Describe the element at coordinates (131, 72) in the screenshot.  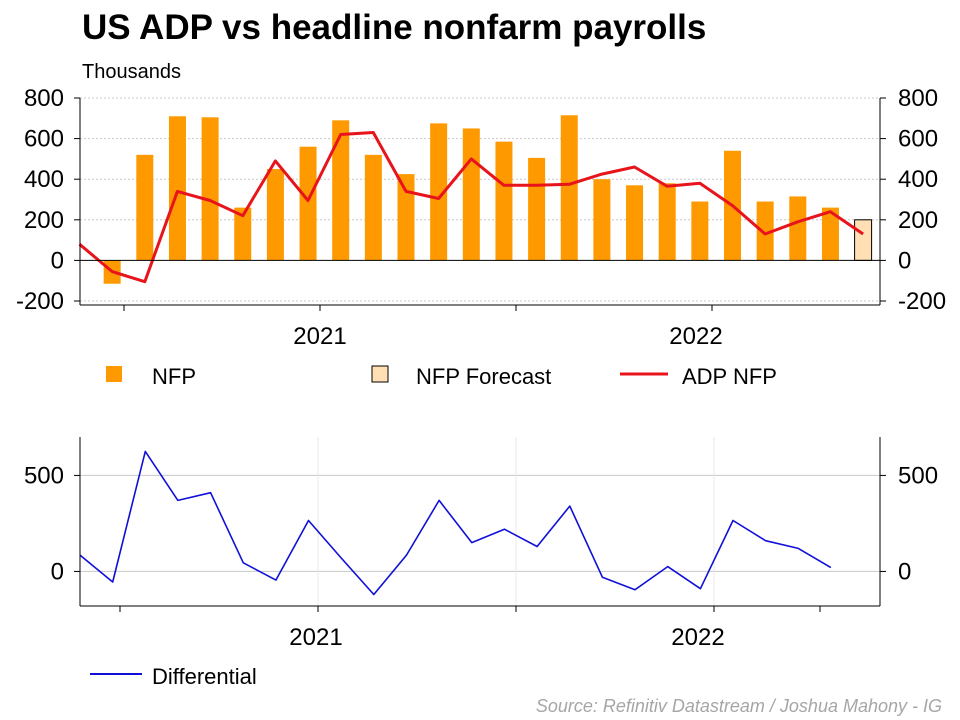
I see `chart-subtitle: Thousands` at that location.